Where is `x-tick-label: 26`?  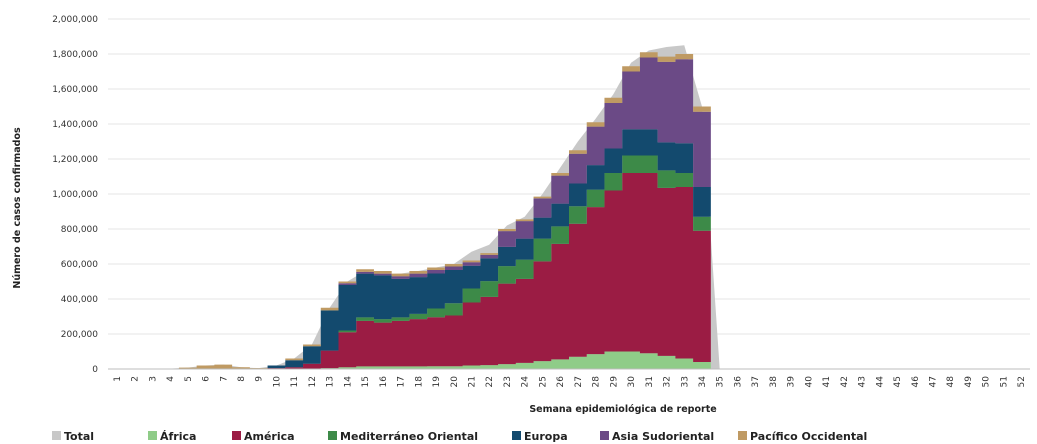
x-tick-label: 26 is located at coordinates (561, 382).